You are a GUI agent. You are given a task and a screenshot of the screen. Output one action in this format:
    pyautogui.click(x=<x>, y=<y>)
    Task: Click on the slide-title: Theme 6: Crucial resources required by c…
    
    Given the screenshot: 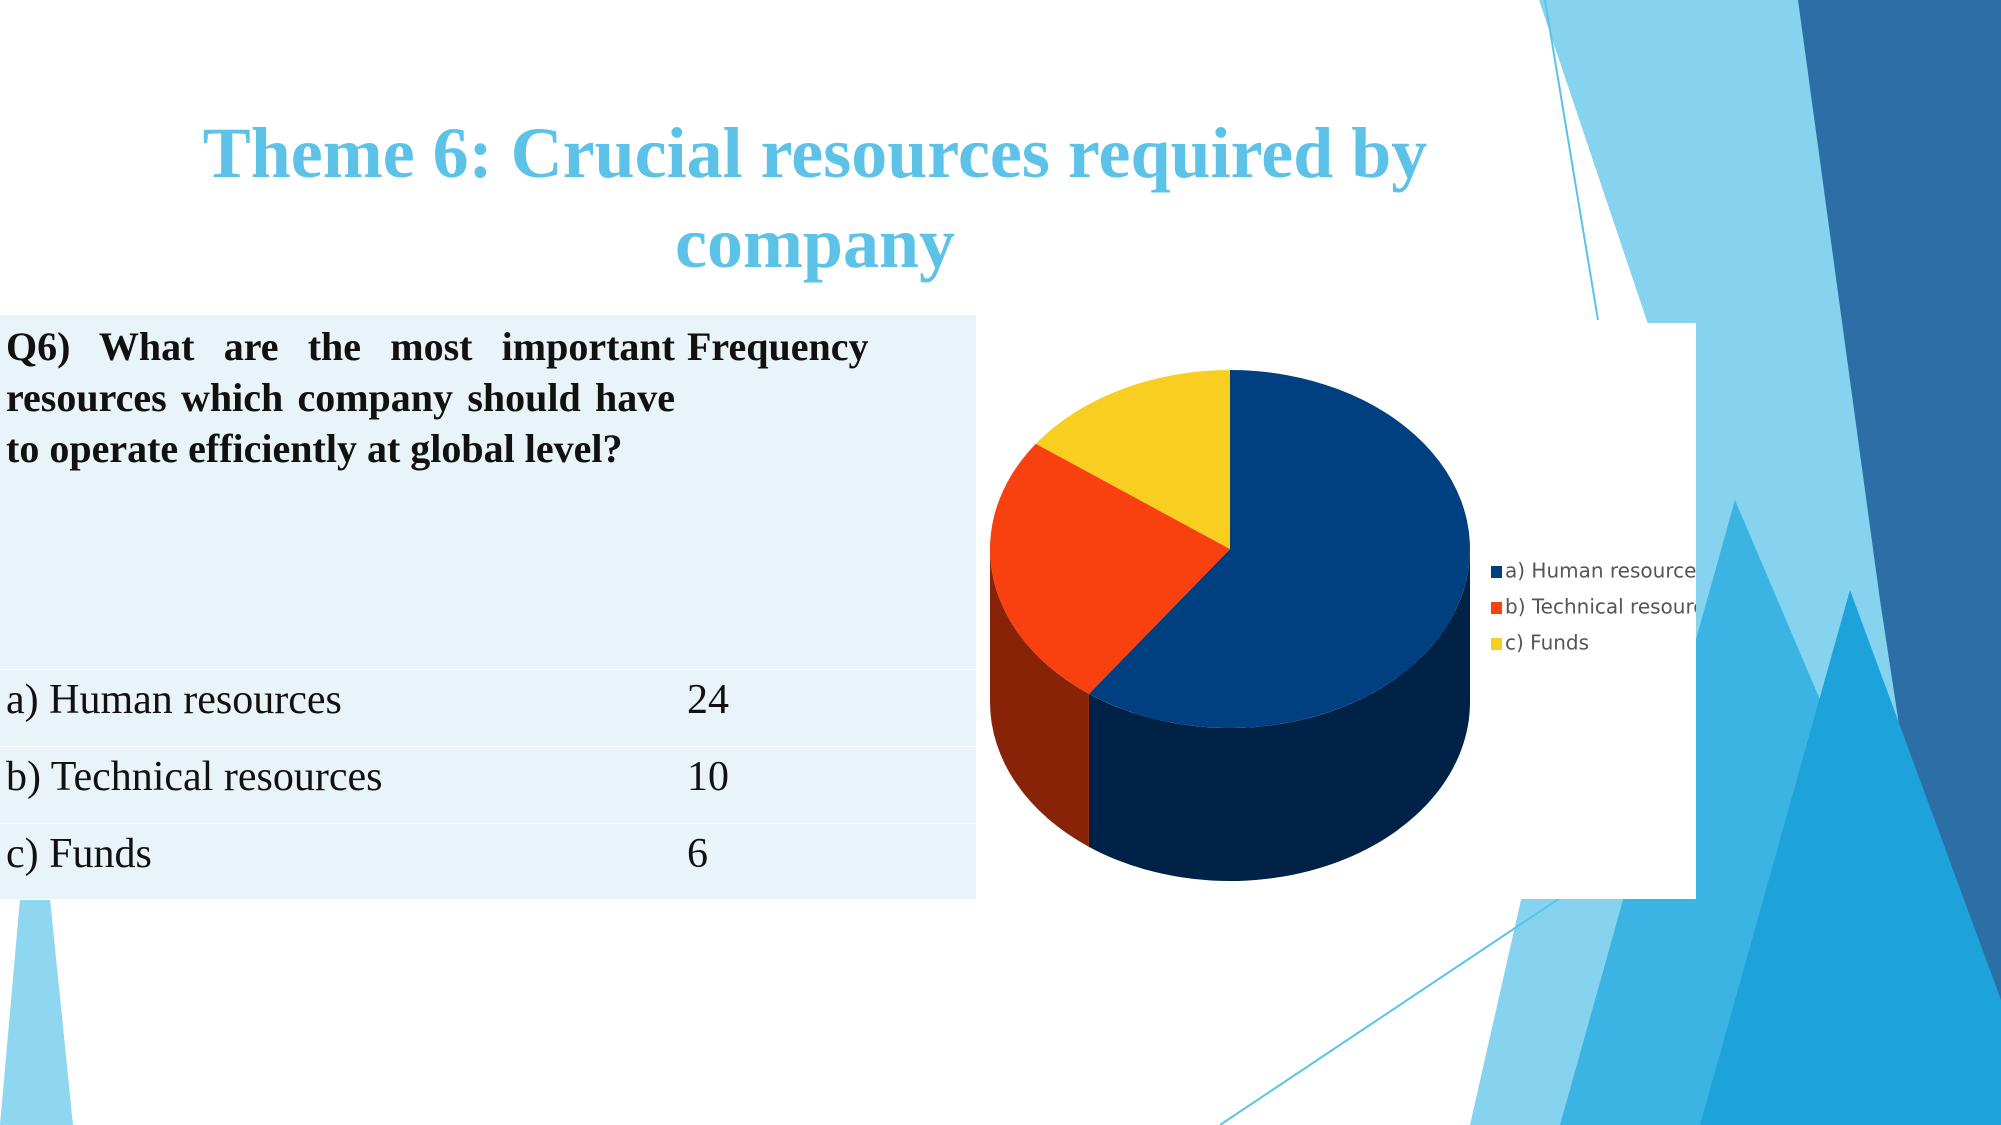 What is the action you would take?
    pyautogui.click(x=815, y=198)
    